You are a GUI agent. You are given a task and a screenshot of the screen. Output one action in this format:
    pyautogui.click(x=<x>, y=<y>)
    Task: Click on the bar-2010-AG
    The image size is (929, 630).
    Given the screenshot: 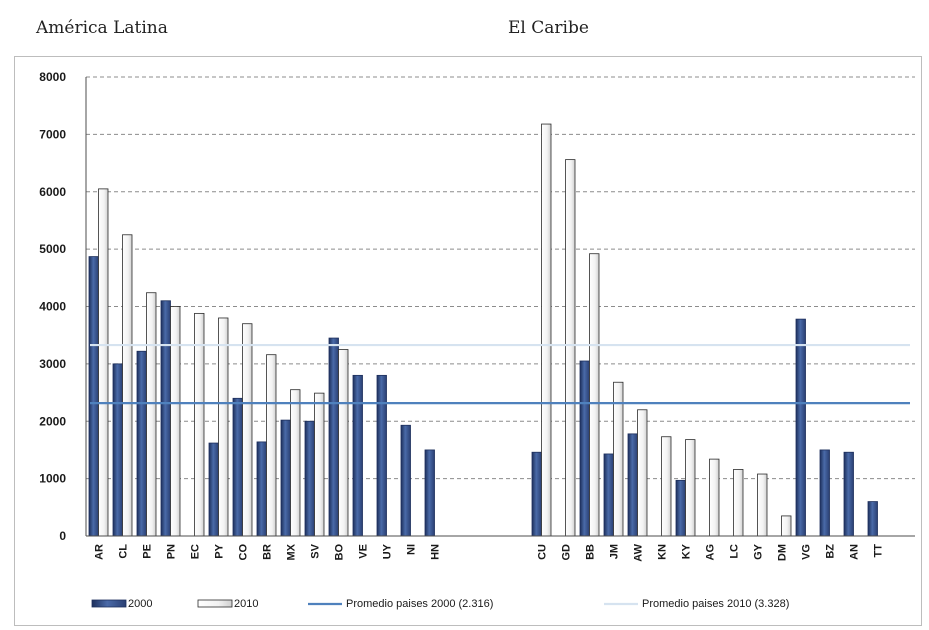 What is the action you would take?
    pyautogui.click(x=714, y=497)
    